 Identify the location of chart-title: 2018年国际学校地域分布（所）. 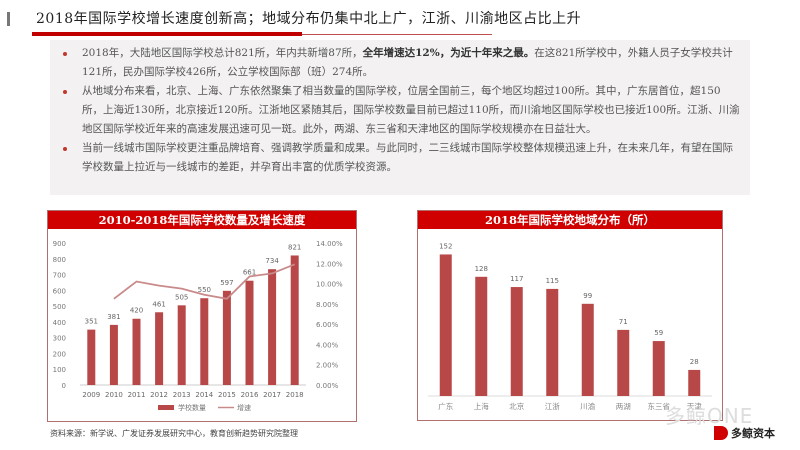
(570, 220).